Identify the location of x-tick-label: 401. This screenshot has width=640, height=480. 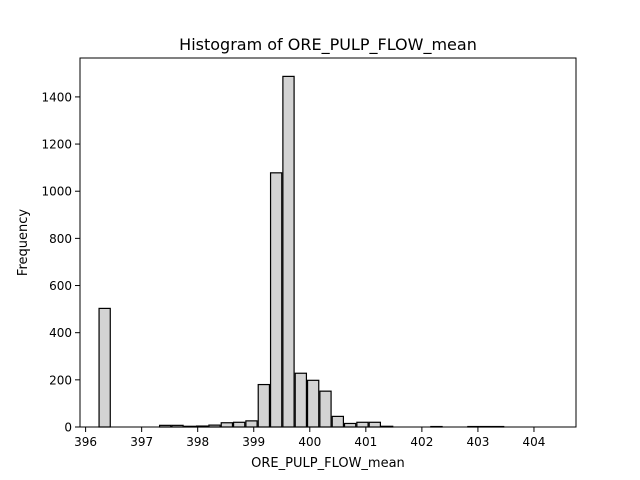
(365, 442).